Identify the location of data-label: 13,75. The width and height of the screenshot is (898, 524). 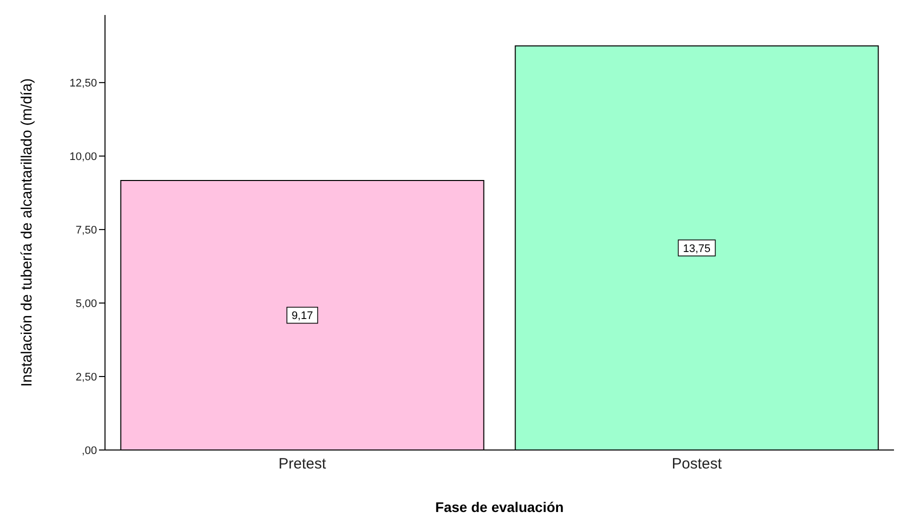
(697, 248).